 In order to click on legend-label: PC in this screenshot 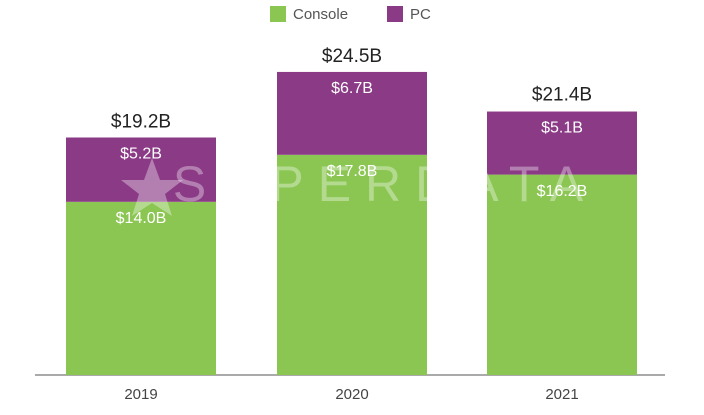, I will do `click(420, 14)`.